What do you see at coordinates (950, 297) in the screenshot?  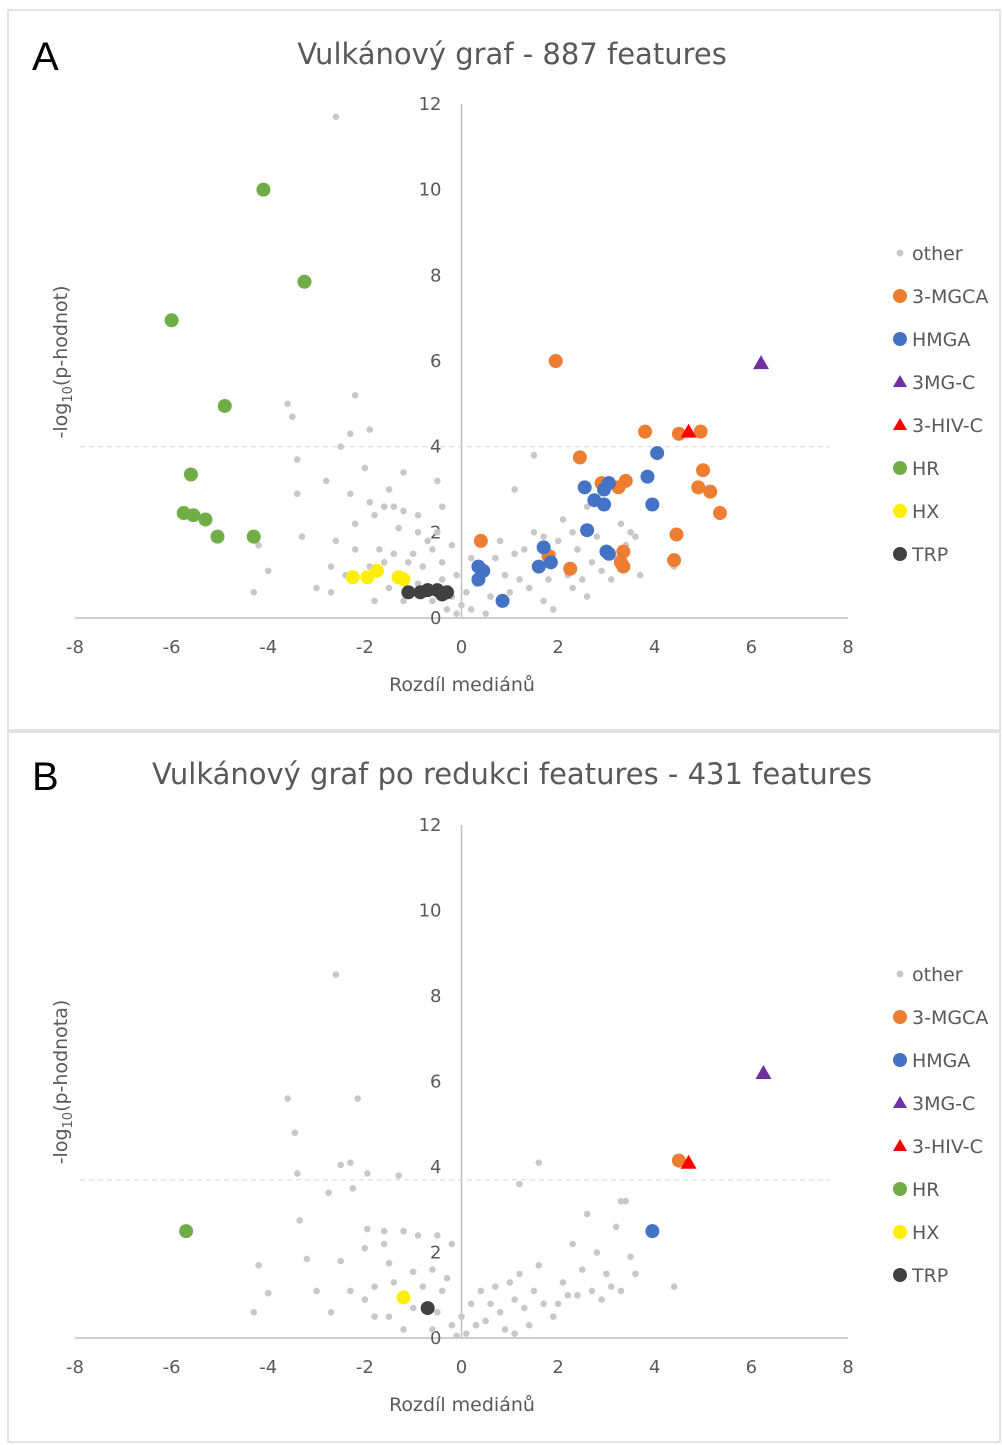 I see `panel-a-legend-label-3-mgca: 3-MGCA` at bounding box center [950, 297].